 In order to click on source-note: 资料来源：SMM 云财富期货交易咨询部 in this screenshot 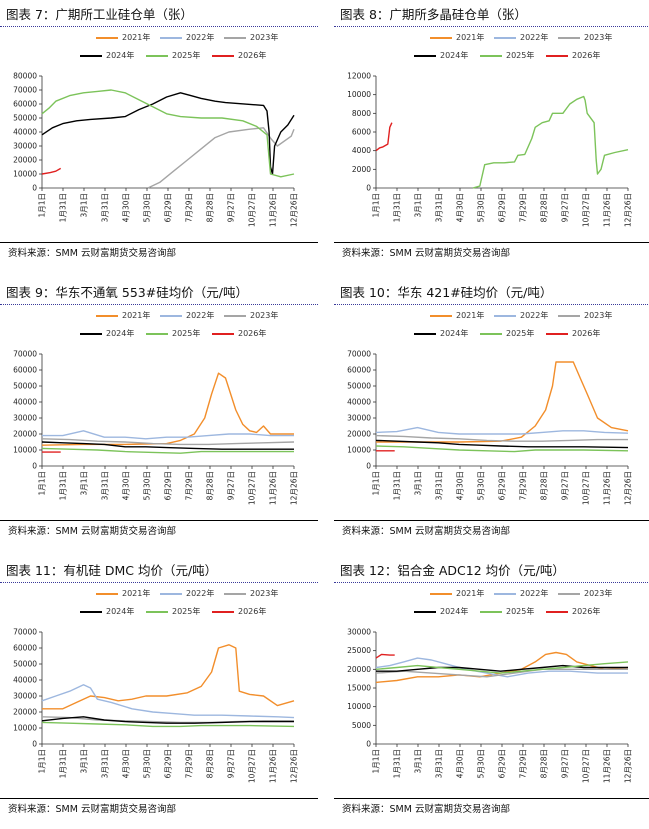, I will do `click(426, 809)`.